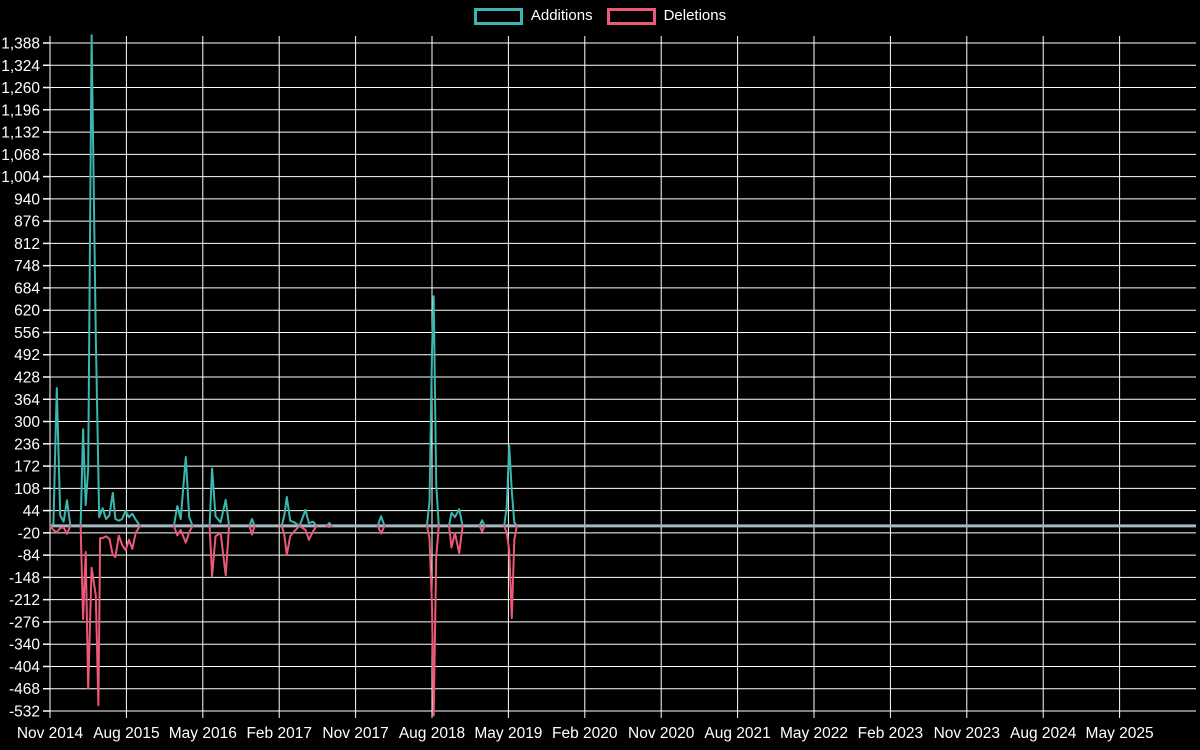 This screenshot has height=750, width=1200. Describe the element at coordinates (27, 400) in the screenshot. I see `y-axis-label: 364` at that location.